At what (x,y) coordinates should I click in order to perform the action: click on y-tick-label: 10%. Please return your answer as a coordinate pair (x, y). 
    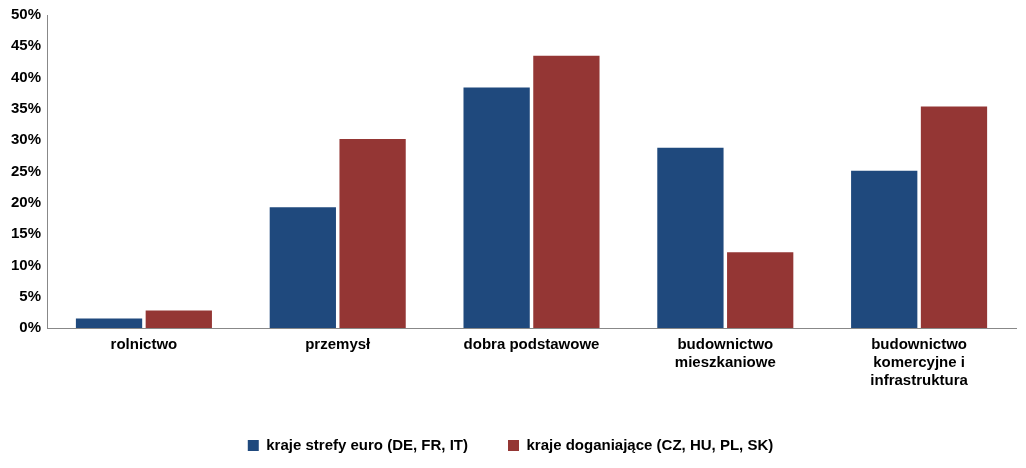
    Looking at the image, I should click on (26, 264).